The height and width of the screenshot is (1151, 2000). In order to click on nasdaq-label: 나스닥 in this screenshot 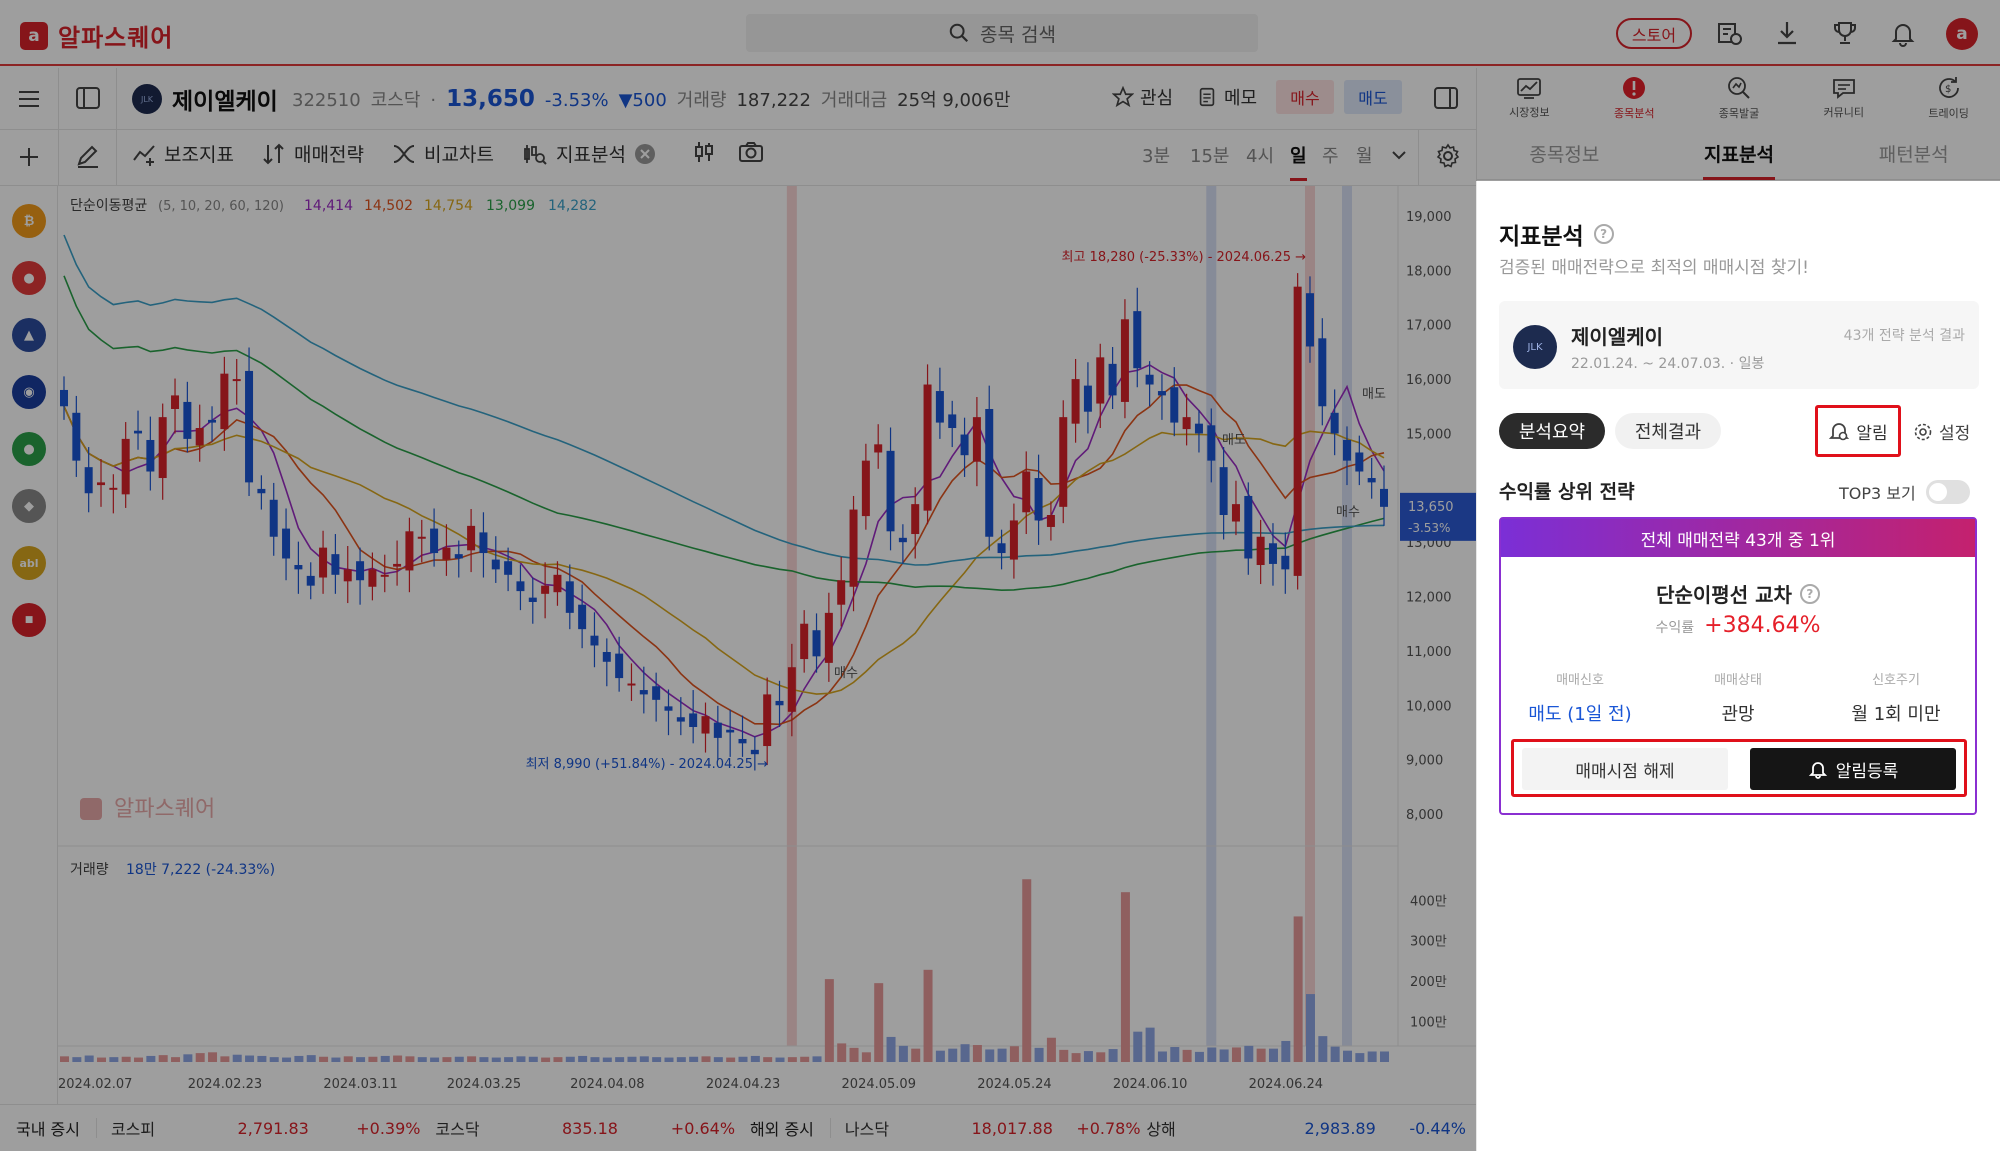, I will do `click(867, 1129)`.